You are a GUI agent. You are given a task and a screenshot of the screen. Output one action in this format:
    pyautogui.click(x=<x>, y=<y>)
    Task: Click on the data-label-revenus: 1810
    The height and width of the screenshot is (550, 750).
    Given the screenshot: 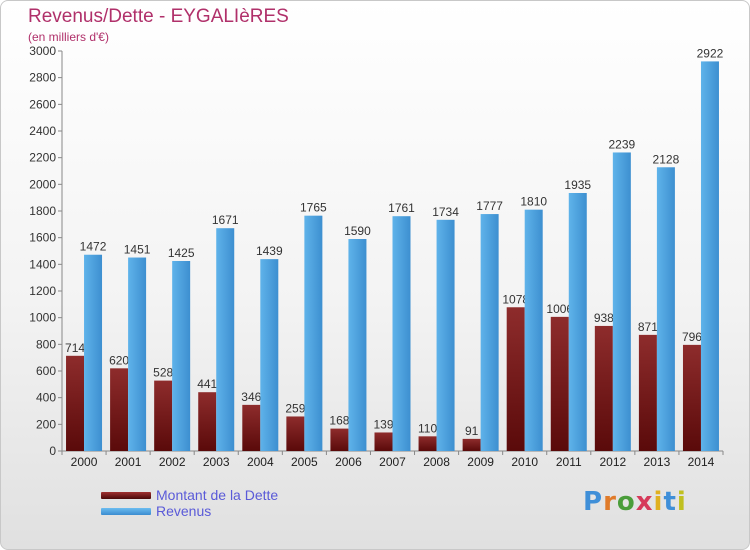 What is the action you would take?
    pyautogui.click(x=533, y=202)
    